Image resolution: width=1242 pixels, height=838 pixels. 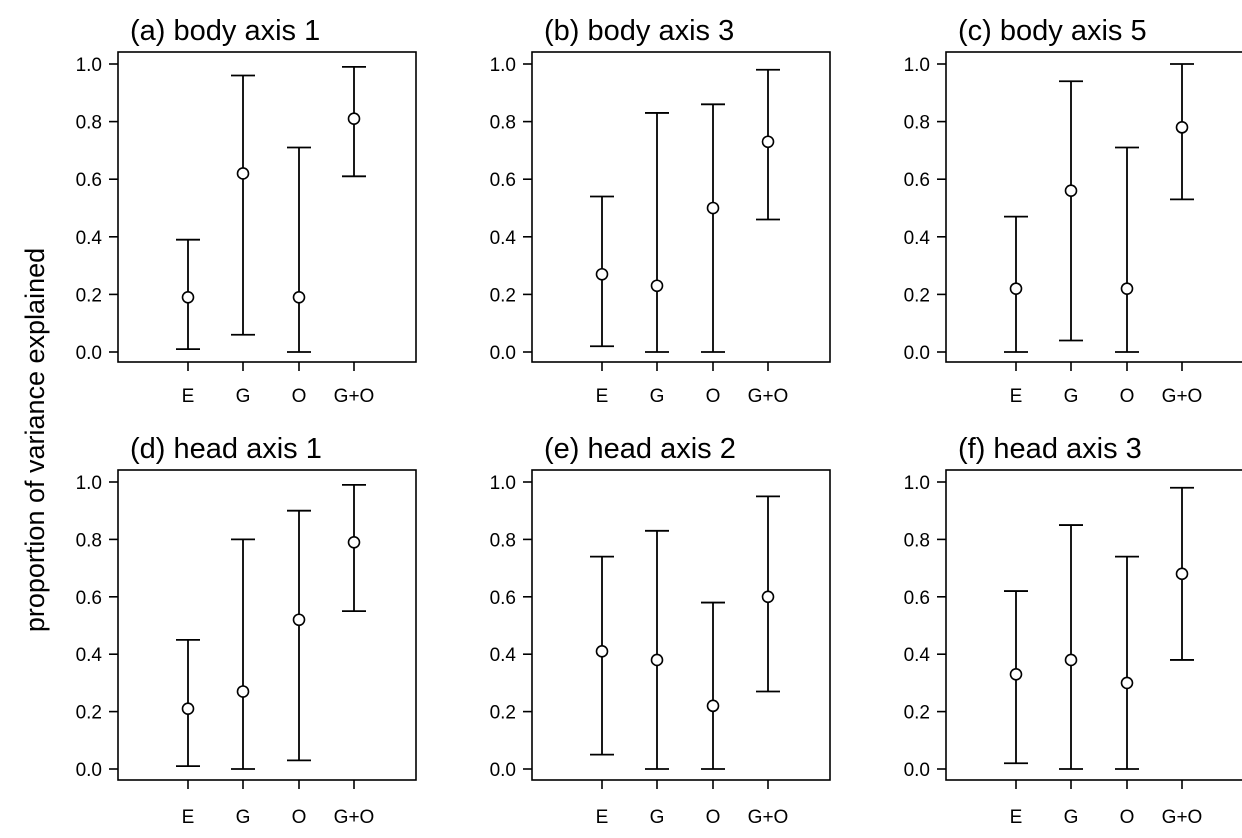 What do you see at coordinates (1052, 31) in the screenshot?
I see `panel-title: (c) body axis 5` at bounding box center [1052, 31].